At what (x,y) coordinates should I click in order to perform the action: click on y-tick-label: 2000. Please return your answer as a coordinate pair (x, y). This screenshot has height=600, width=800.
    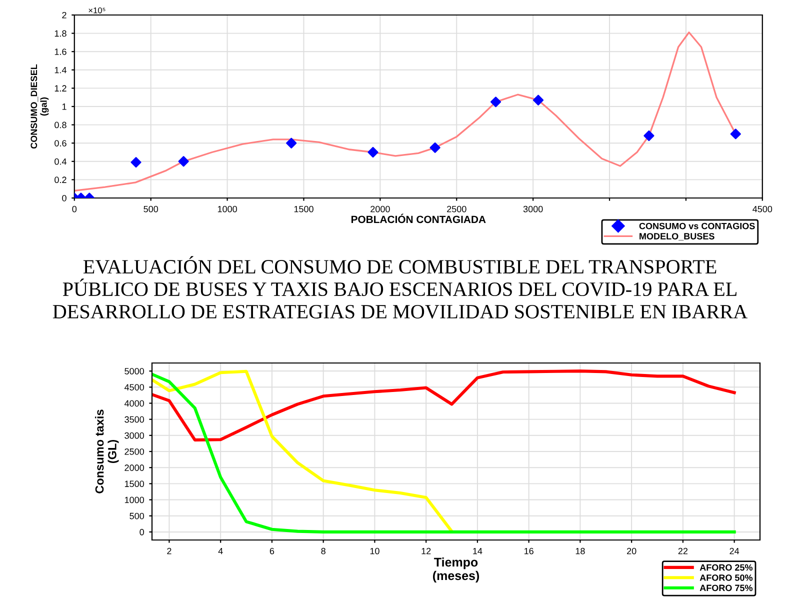
    Looking at the image, I should click on (134, 467).